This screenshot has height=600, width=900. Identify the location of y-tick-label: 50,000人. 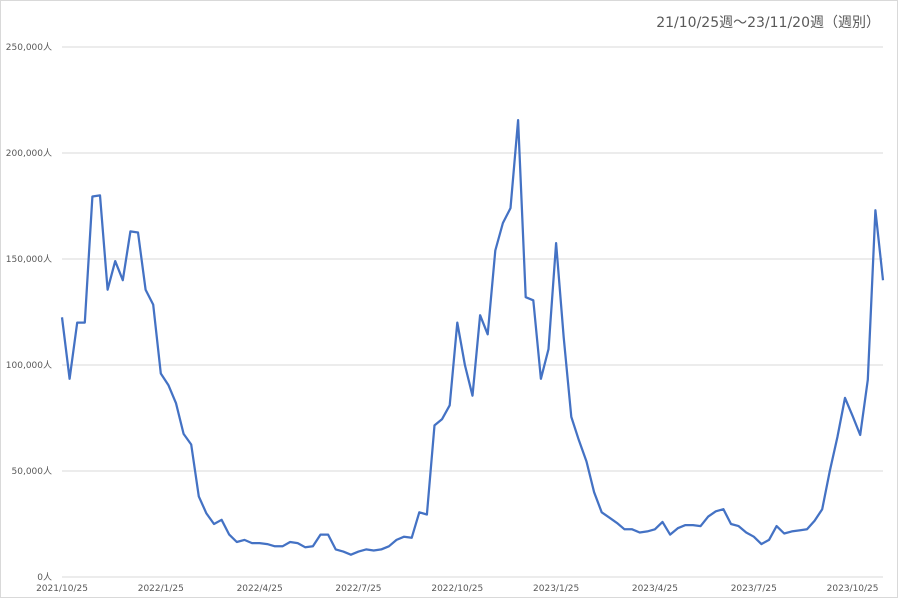
(32, 471).